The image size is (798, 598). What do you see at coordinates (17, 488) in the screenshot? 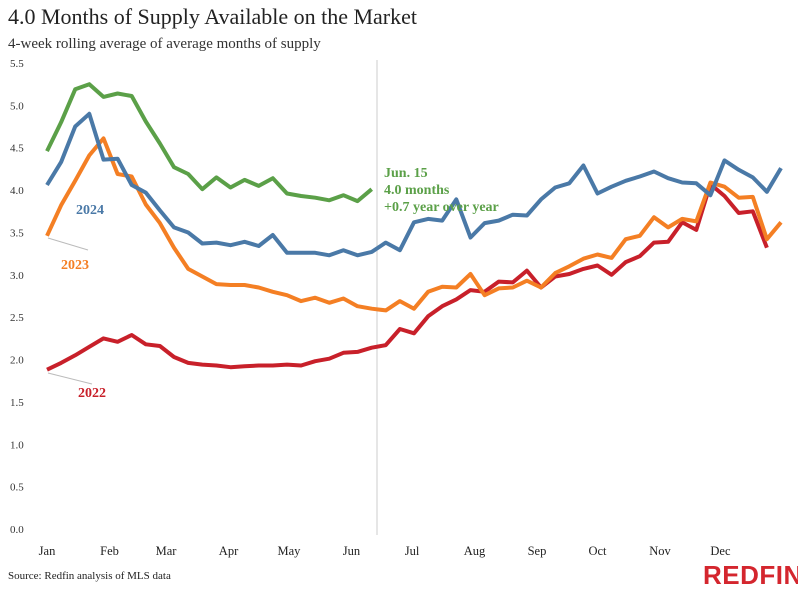
I see `y-tick-label: 0.5` at bounding box center [17, 488].